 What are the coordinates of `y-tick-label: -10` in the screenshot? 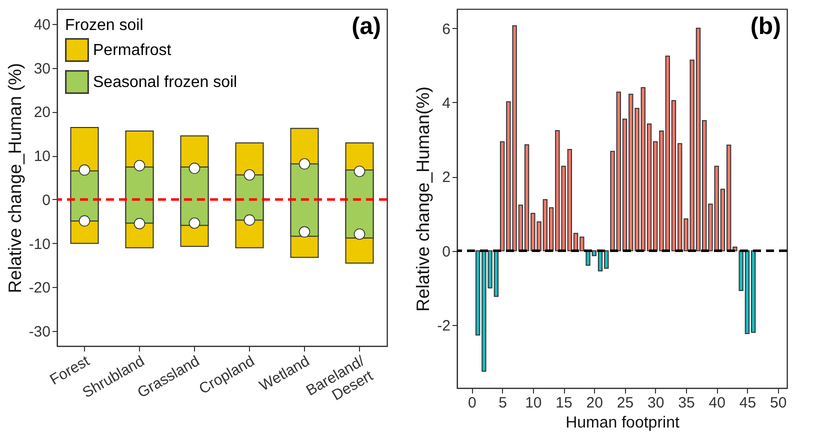 It's located at (39, 244).